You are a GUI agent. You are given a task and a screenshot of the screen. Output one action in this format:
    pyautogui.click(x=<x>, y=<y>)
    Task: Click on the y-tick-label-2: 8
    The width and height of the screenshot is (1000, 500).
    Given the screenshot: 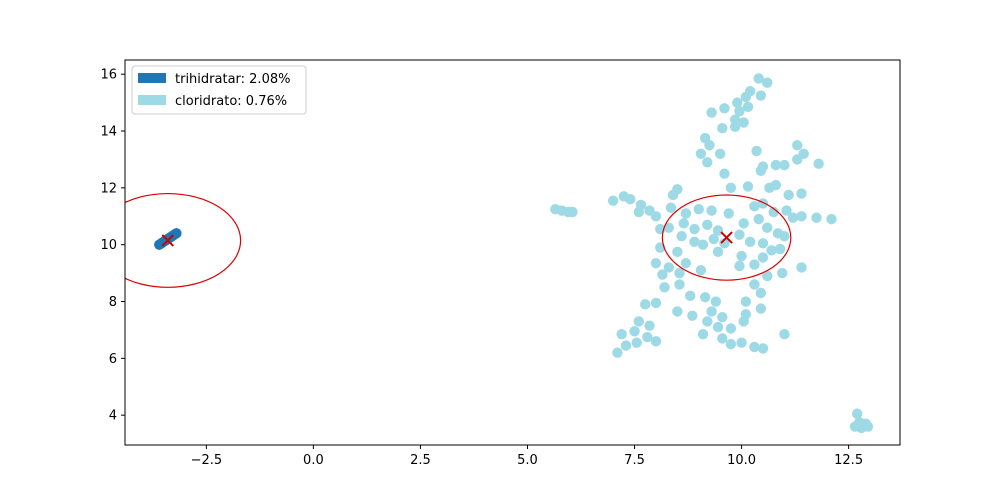 What is the action you would take?
    pyautogui.click(x=113, y=302)
    